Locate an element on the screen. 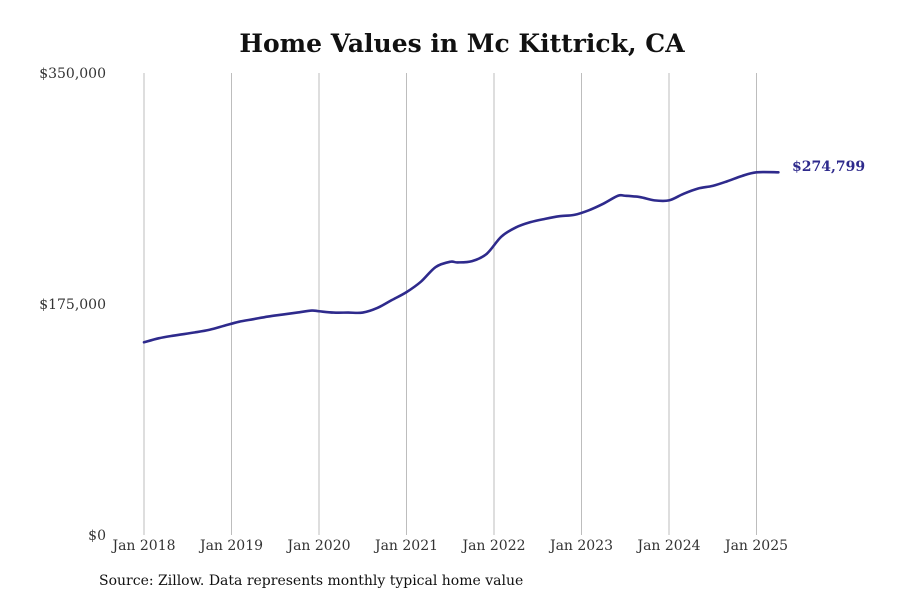 This screenshot has width=900, height=600. x-tick-label: Jan 2025 is located at coordinates (755, 546).